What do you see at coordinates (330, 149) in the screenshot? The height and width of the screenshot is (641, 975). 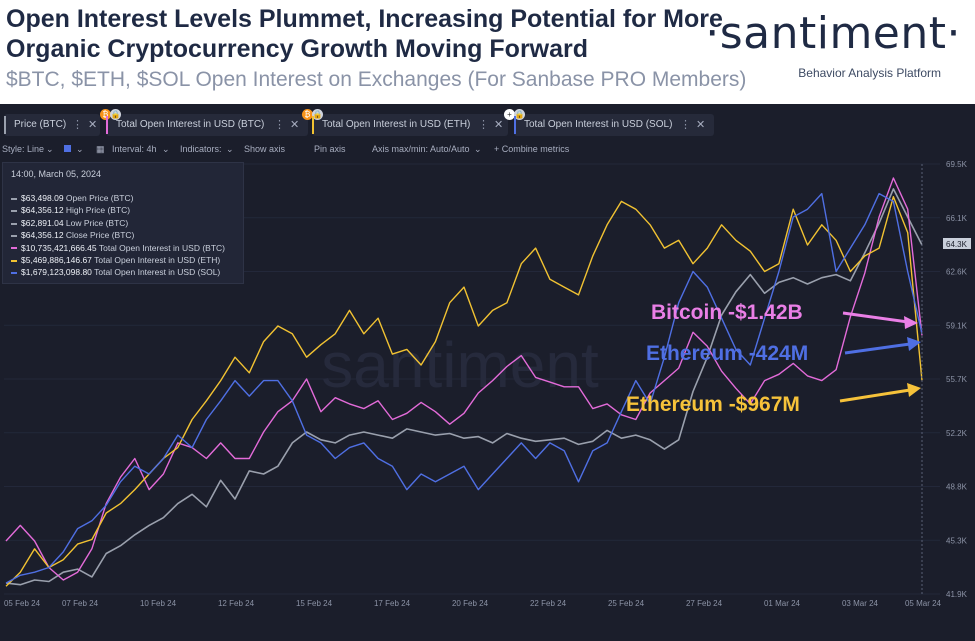 I see `pin-axis-toggle: Pin axis` at bounding box center [330, 149].